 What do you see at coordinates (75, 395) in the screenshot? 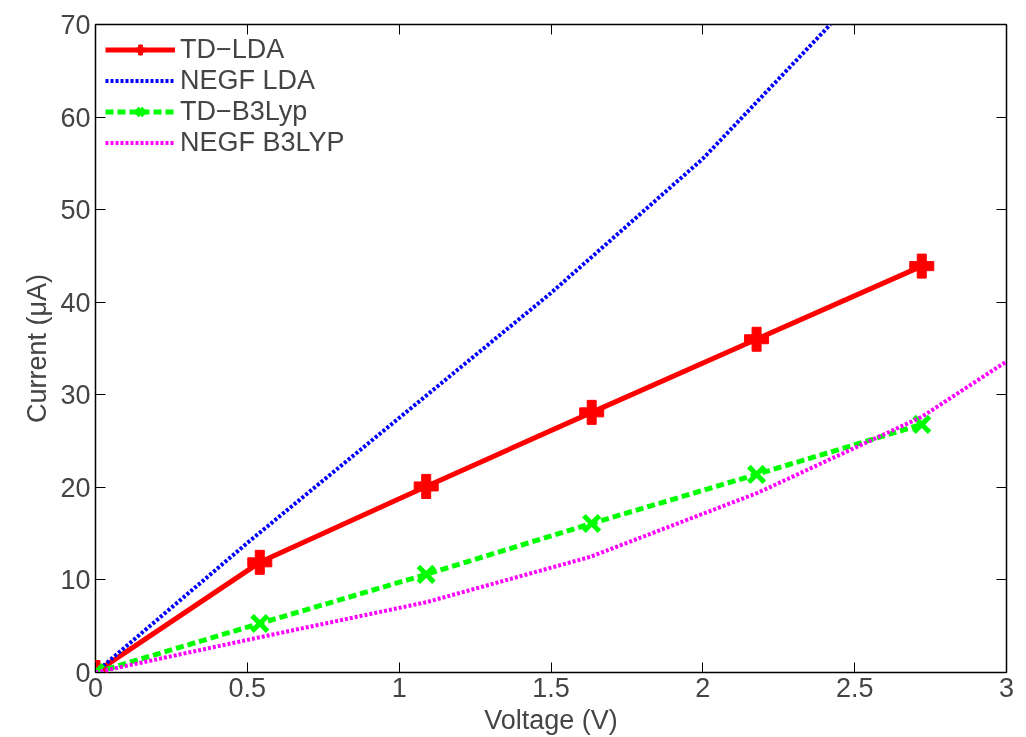
I see `y-tick-label: 30` at bounding box center [75, 395].